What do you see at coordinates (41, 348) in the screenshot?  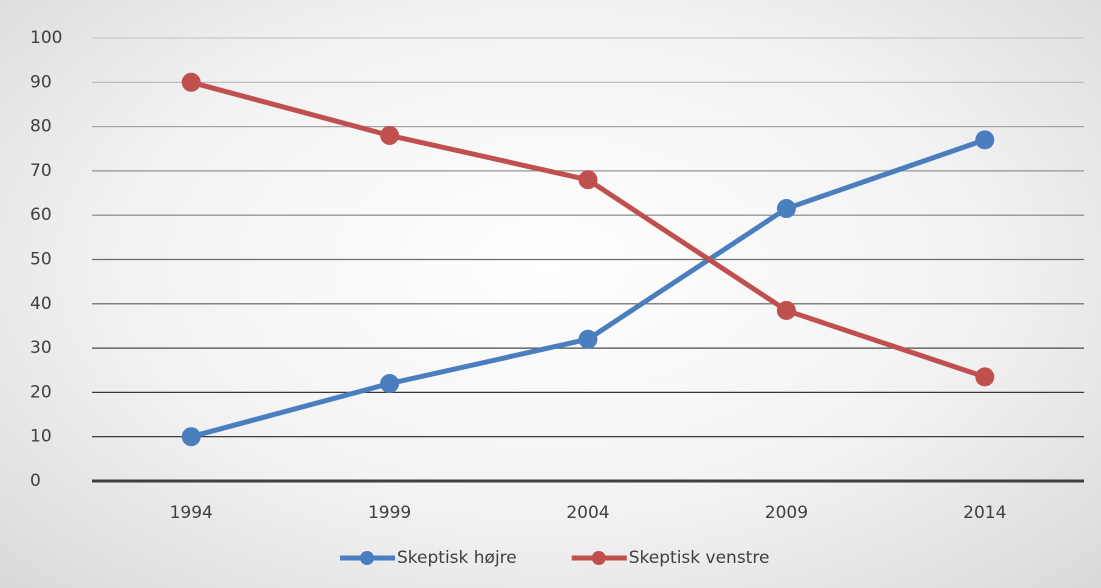 I see `y-tick-label: 30` at bounding box center [41, 348].